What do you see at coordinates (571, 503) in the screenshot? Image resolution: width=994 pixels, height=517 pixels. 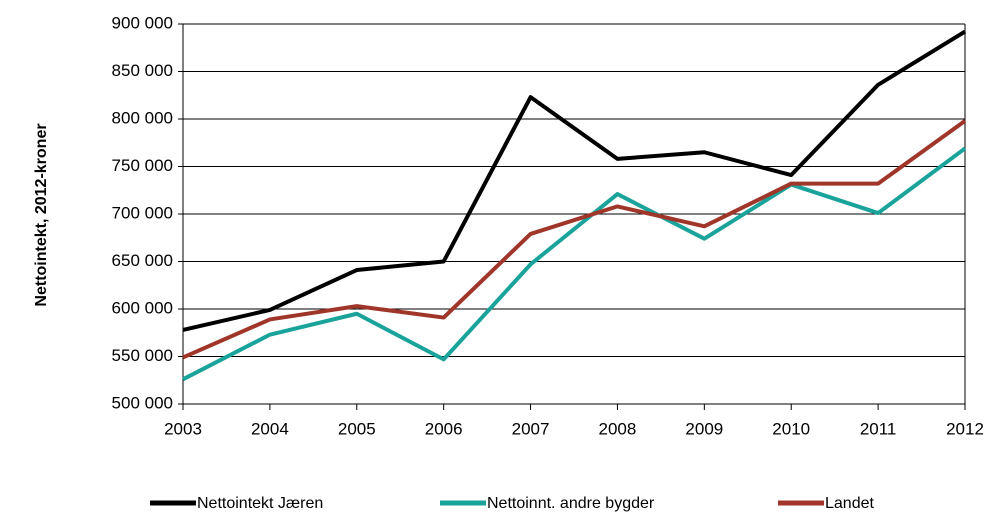 I see `legend-label: Nettoinnt. andre bygder` at bounding box center [571, 503].